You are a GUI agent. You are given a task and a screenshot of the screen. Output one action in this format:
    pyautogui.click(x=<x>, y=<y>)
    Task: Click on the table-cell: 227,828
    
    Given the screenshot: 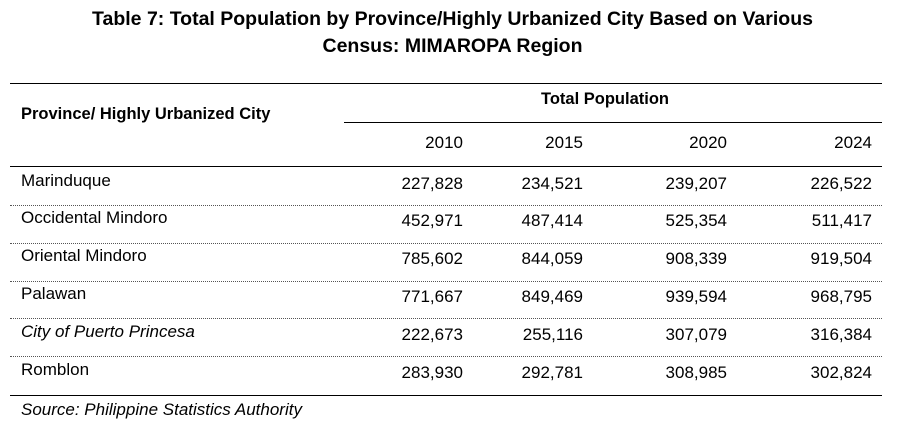 What is the action you would take?
    pyautogui.click(x=432, y=183)
    